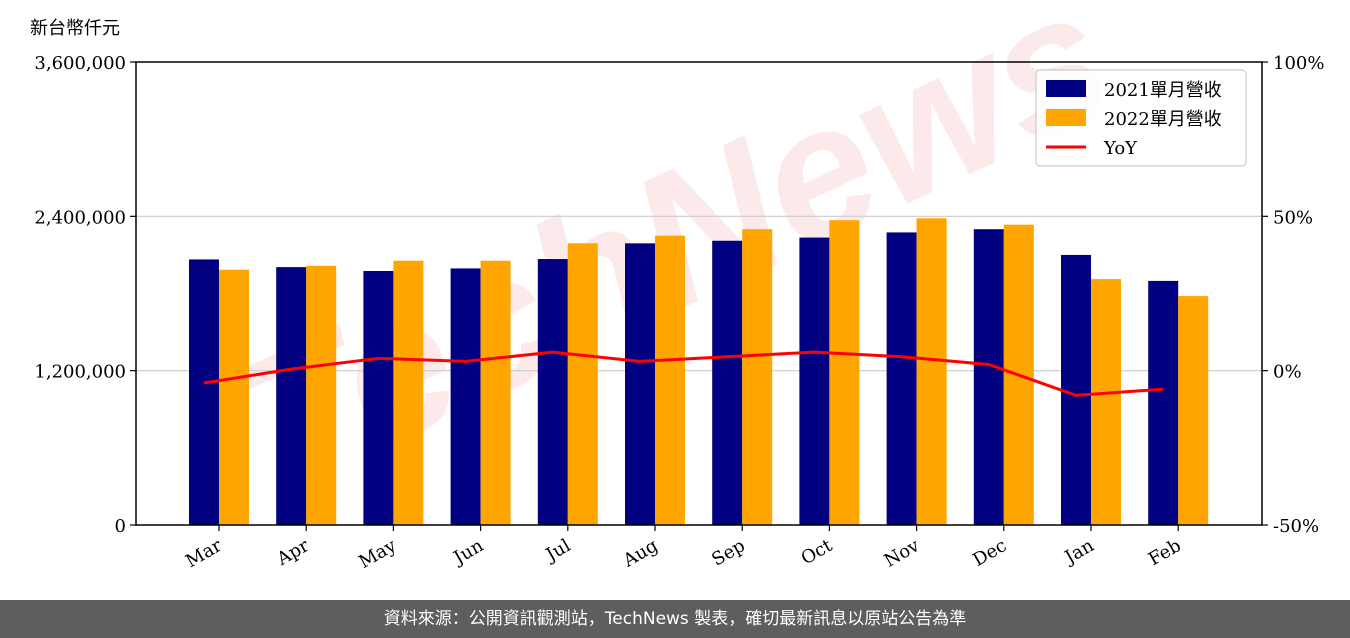 The image size is (1350, 638). What do you see at coordinates (80, 217) in the screenshot?
I see `left-tick-label: 2,400,000` at bounding box center [80, 217].